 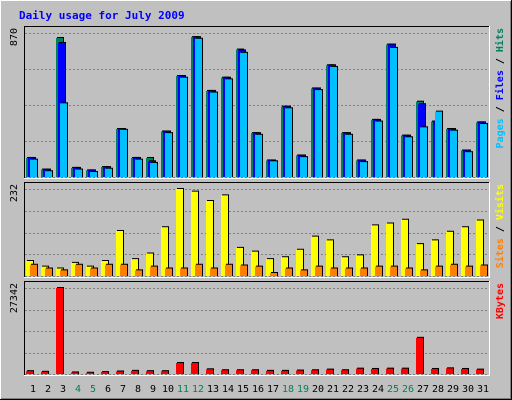 What do you see at coordinates (500, 226) in the screenshot?
I see `legend: Sites / Visits` at bounding box center [500, 226].